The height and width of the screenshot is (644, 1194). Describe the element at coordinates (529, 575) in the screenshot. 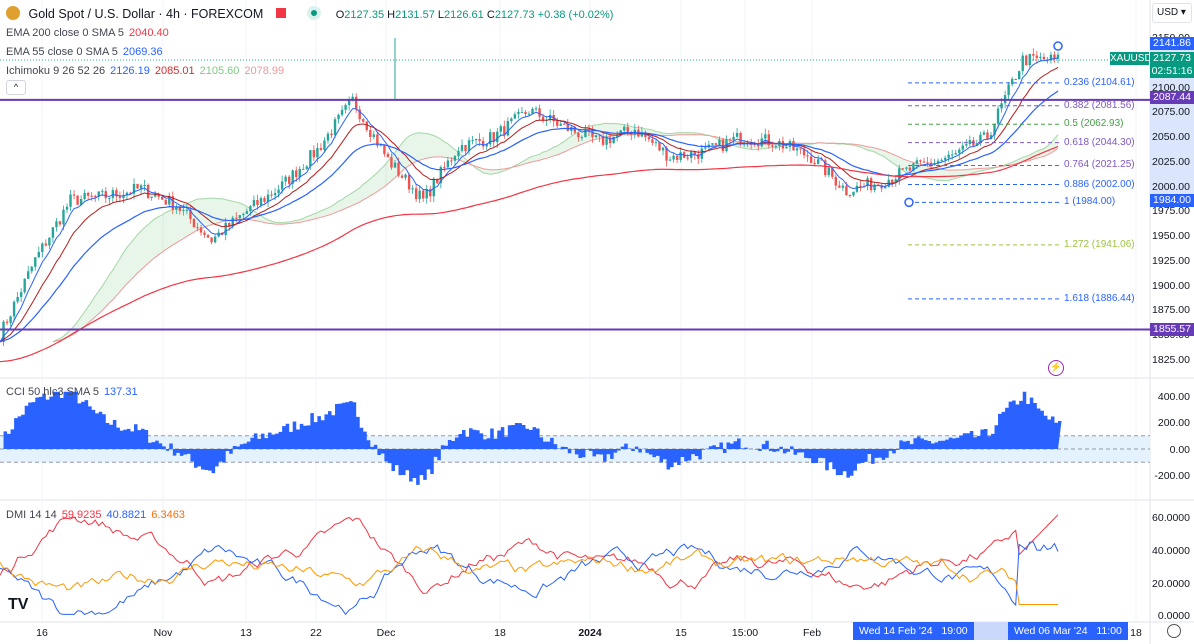

I see `dmi-adx-line` at that location.